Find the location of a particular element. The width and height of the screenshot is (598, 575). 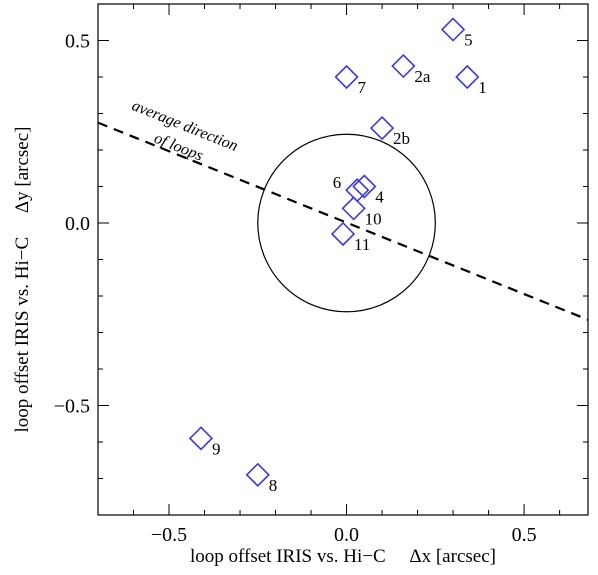

y-tick-label: 0.5 is located at coordinates (77, 42).